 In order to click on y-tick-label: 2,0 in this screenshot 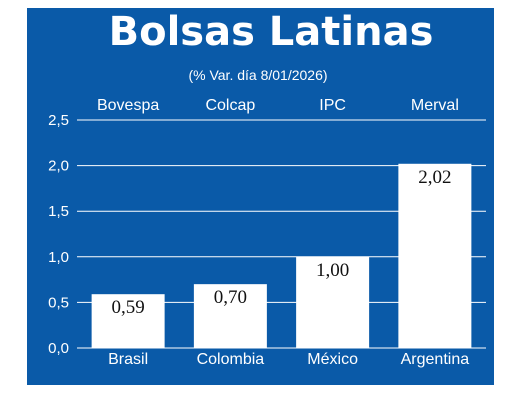, I will do `click(58, 166)`.